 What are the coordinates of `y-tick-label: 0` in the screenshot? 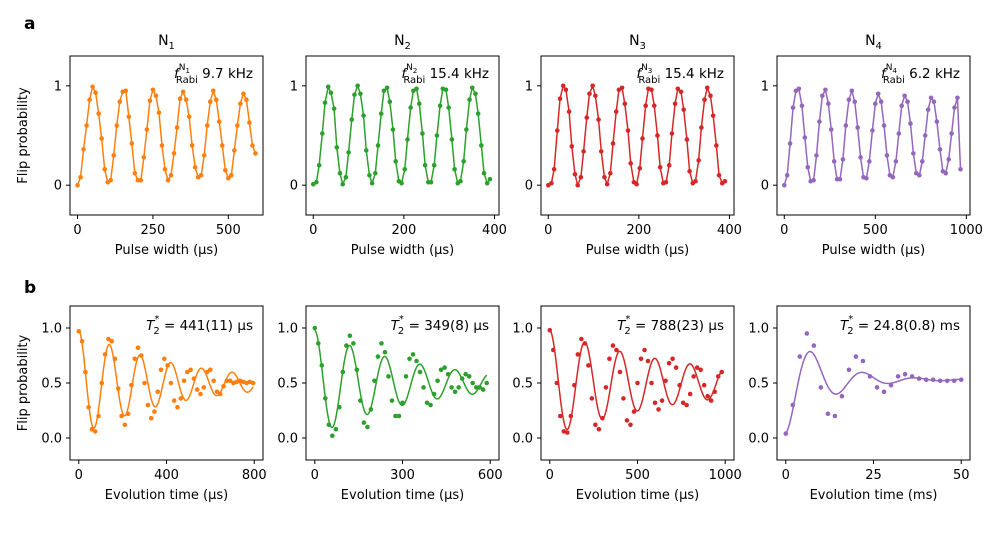 It's located at (529, 186).